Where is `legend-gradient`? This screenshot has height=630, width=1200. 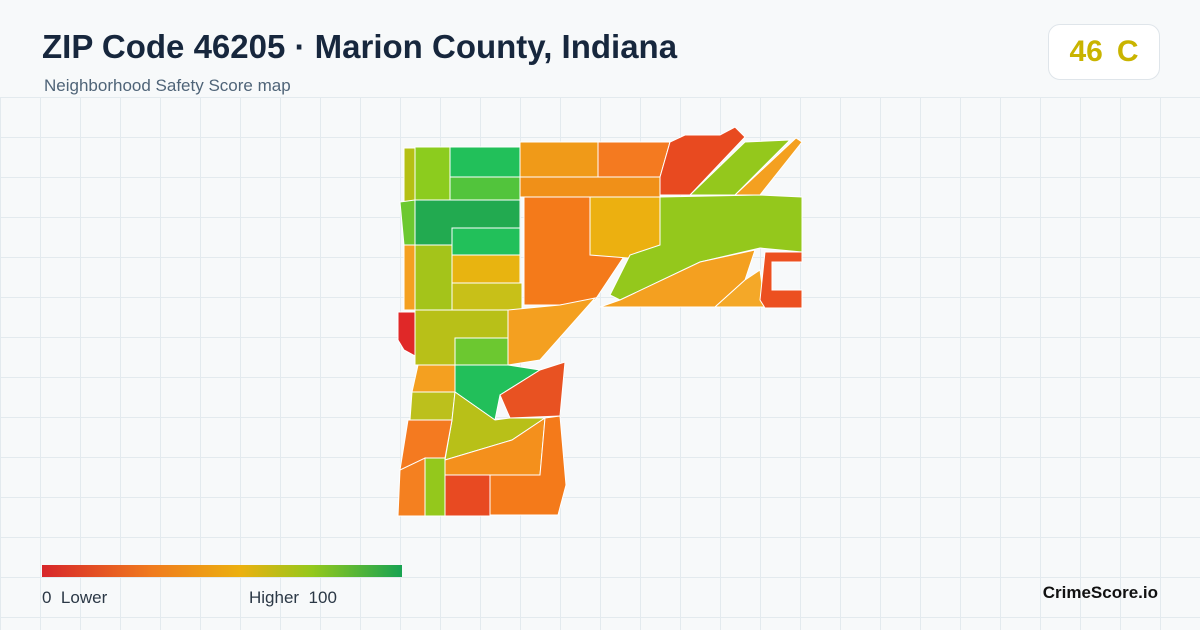
legend-gradient is located at coordinates (222, 571).